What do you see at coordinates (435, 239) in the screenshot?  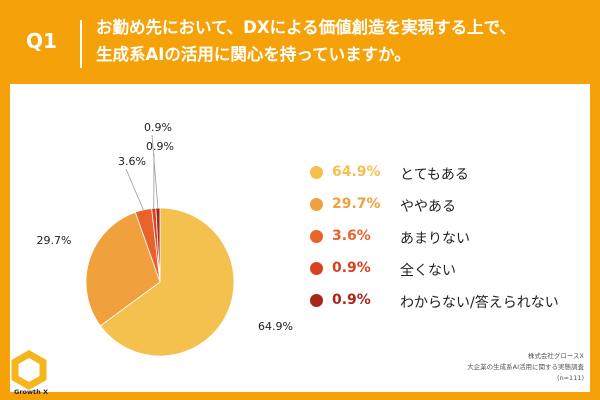 I see `legend-label: あまりない` at bounding box center [435, 239].